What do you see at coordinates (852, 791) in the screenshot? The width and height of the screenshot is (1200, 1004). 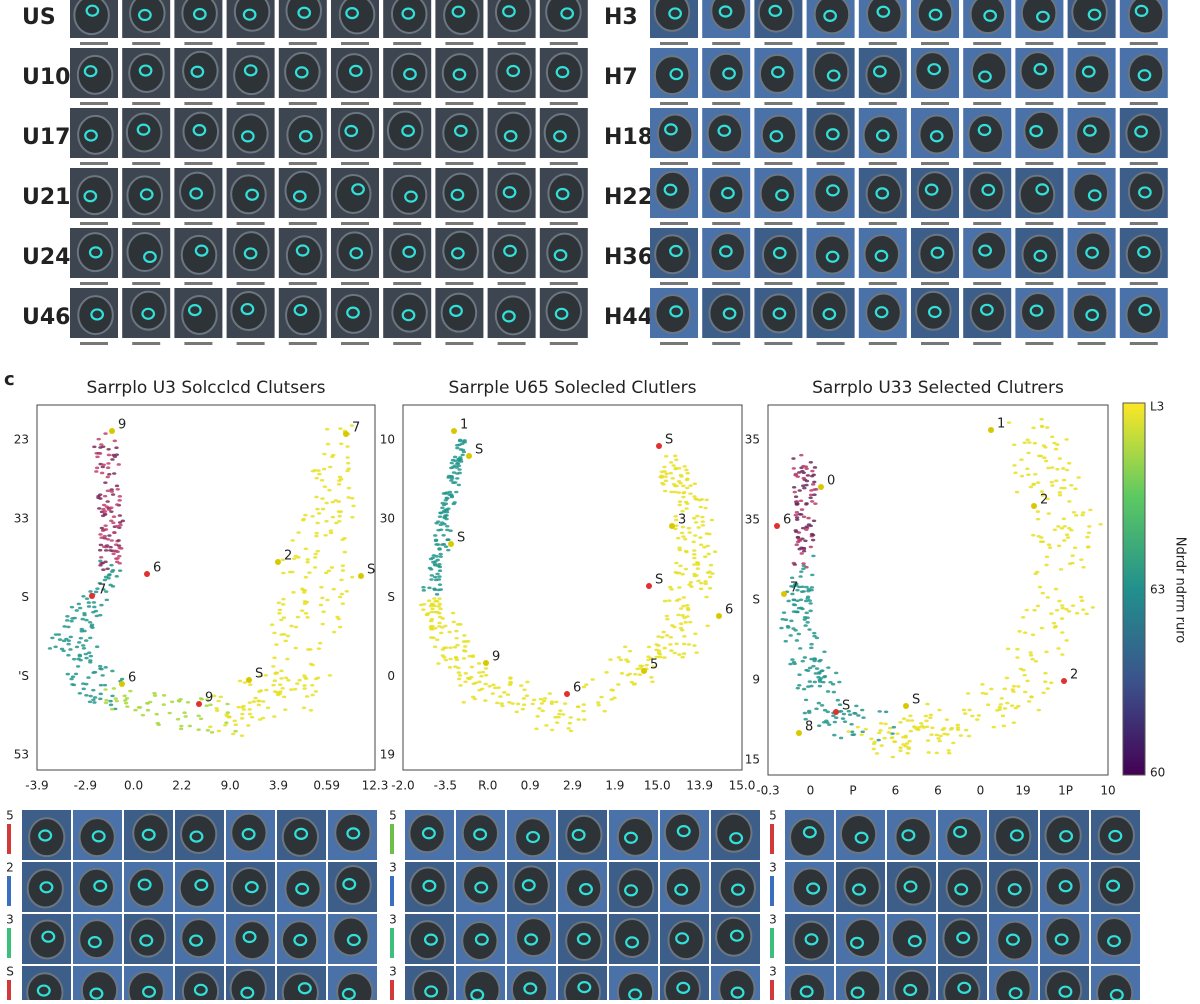 I see `x-tick-label: P` at bounding box center [852, 791].